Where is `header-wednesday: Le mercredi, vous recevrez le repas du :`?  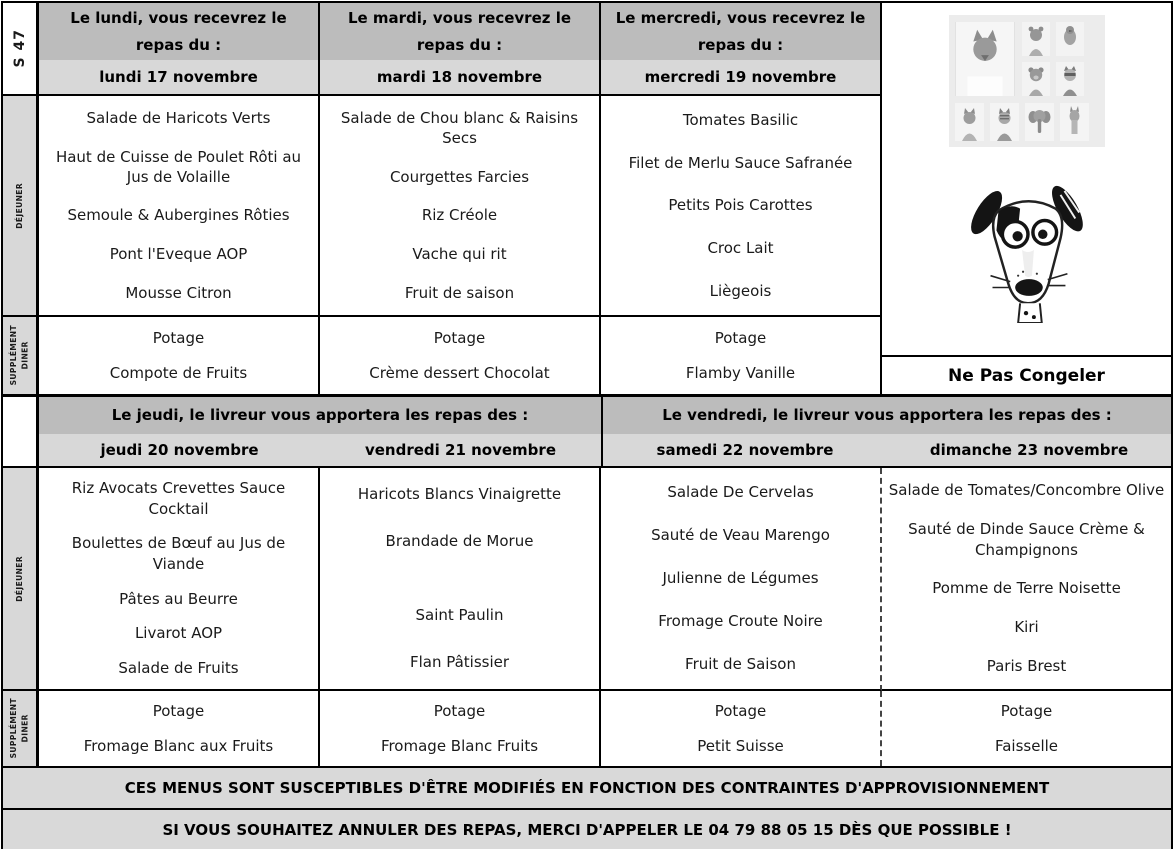 header-wednesday: Le mercredi, vous recevrez le repas du : is located at coordinates (741, 31).